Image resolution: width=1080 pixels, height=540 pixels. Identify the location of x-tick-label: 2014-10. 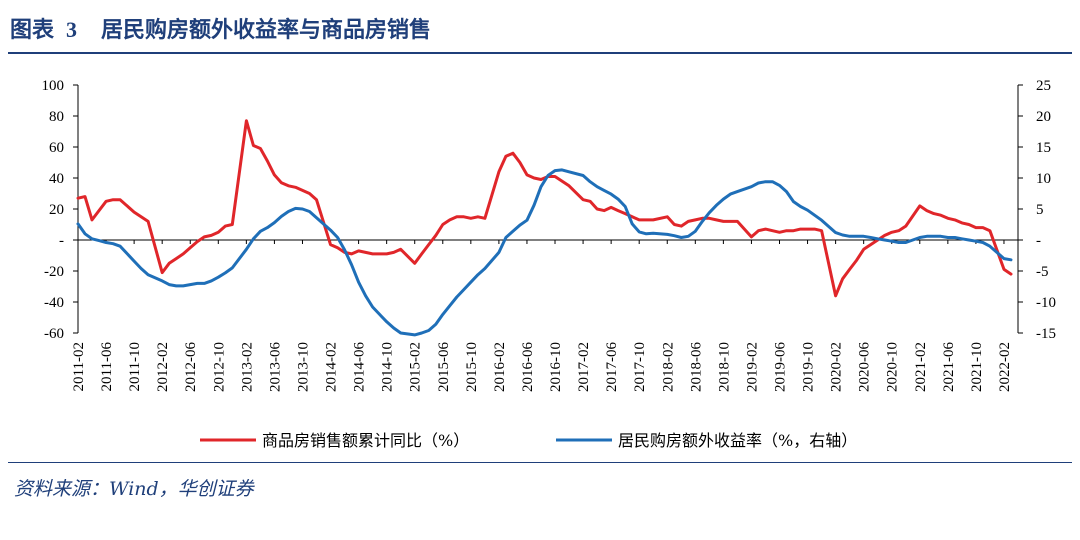
(388, 367).